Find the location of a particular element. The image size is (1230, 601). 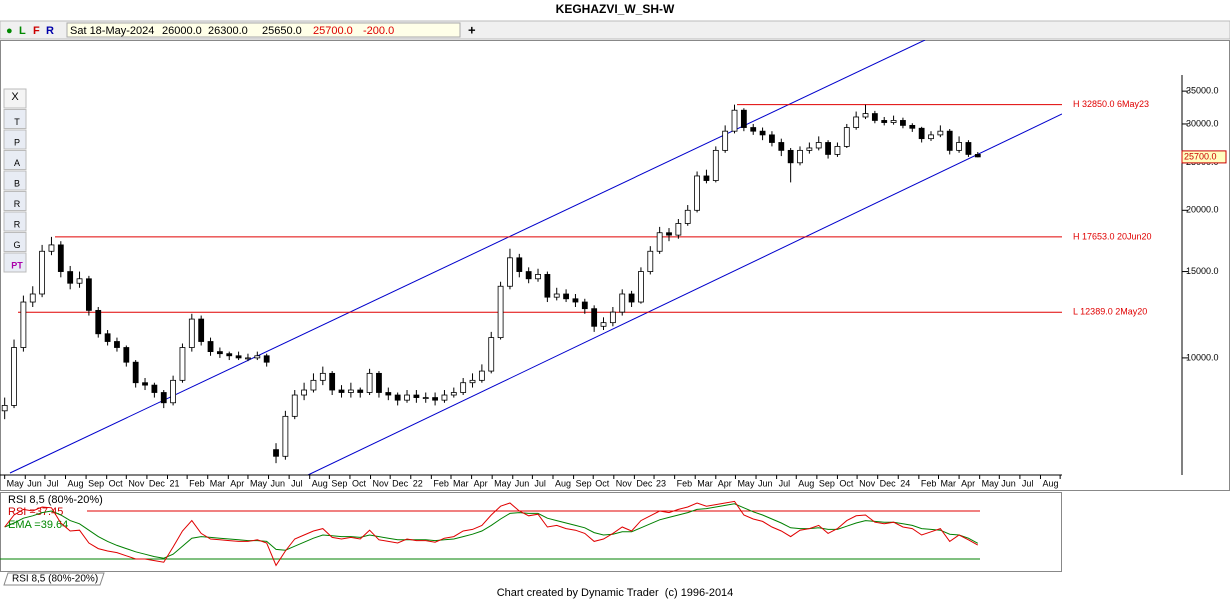

tab-label: RSI 8,5 (80%-20%) is located at coordinates (55, 579).